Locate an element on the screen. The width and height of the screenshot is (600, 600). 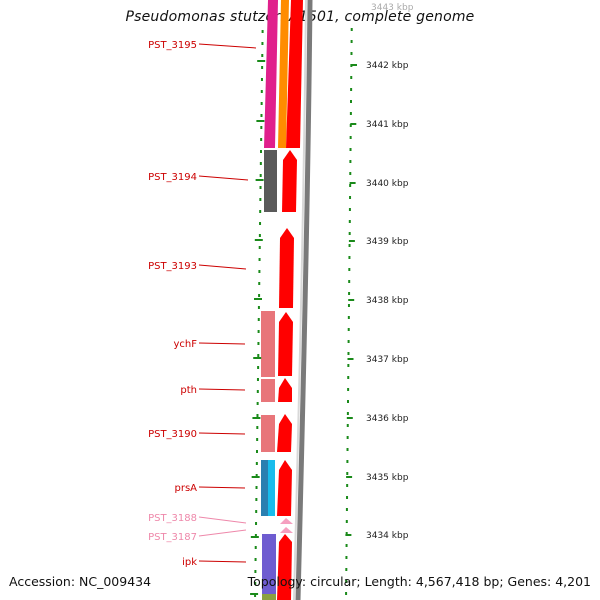
gene-label: ipk is located at coordinates (189, 562).